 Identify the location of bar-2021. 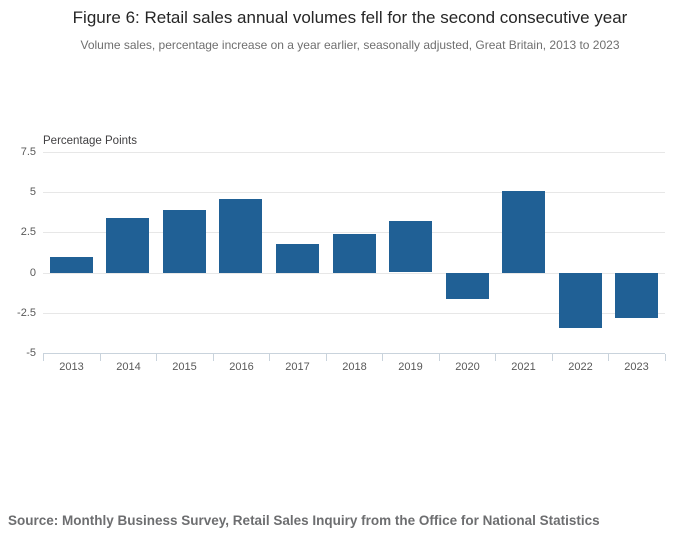
(523, 232).